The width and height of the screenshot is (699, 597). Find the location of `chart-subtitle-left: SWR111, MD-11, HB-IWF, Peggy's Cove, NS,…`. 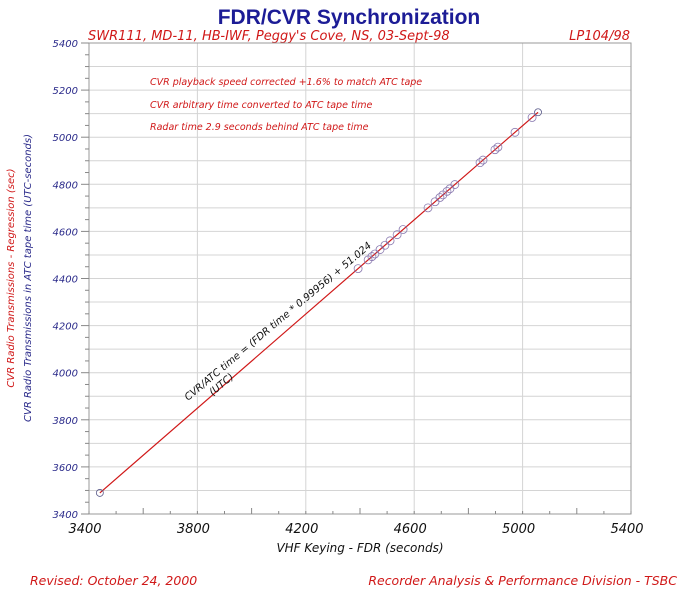

chart-subtitle-left: SWR111, MD-11, HB-IWF, Peggy's Cove, NS,… is located at coordinates (269, 36).